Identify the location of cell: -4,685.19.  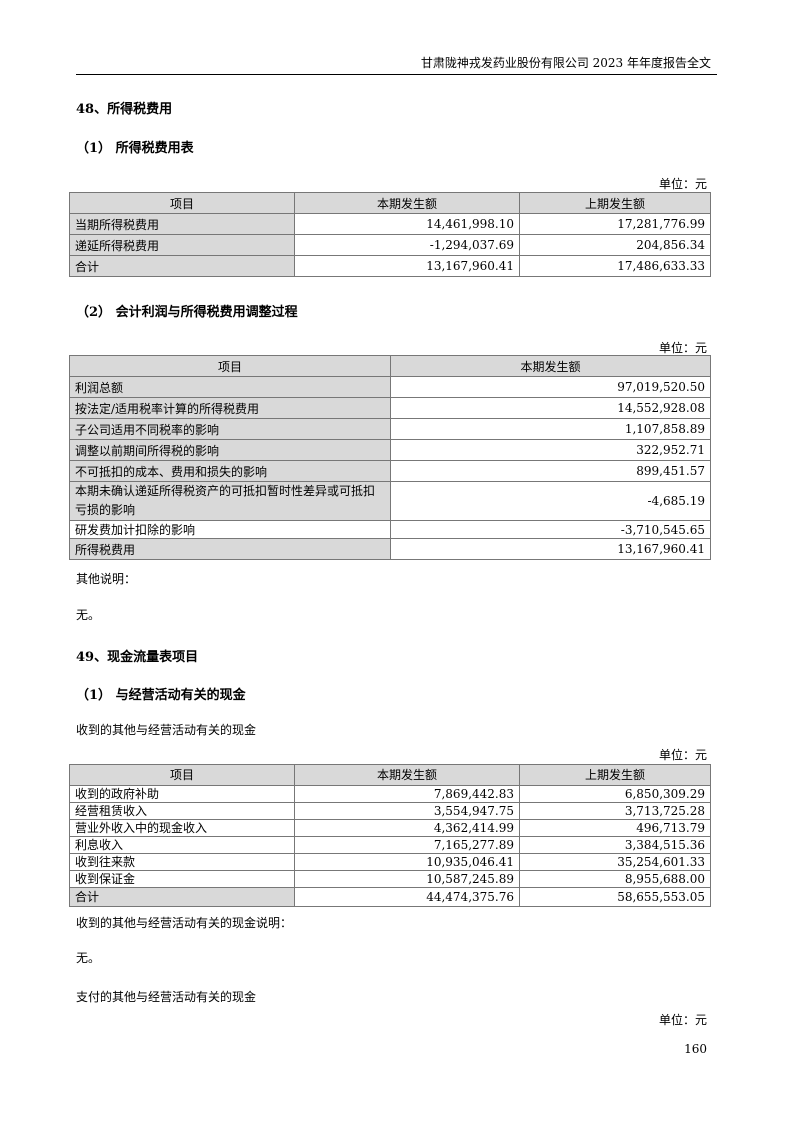
(550, 501).